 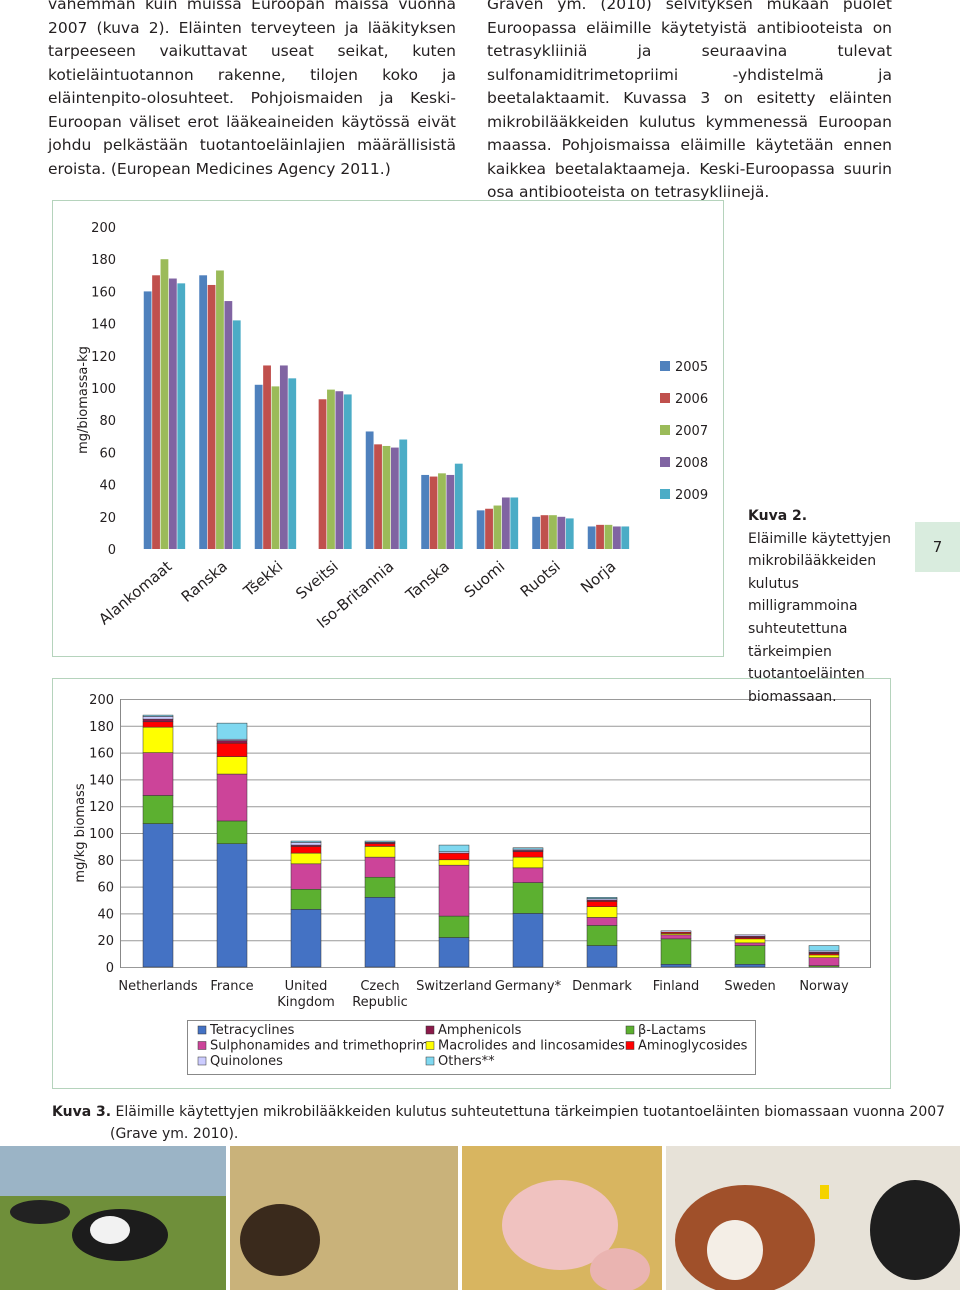 I want to click on legend-label: Sulphonamides and trimethoprim, so click(x=319, y=1046).